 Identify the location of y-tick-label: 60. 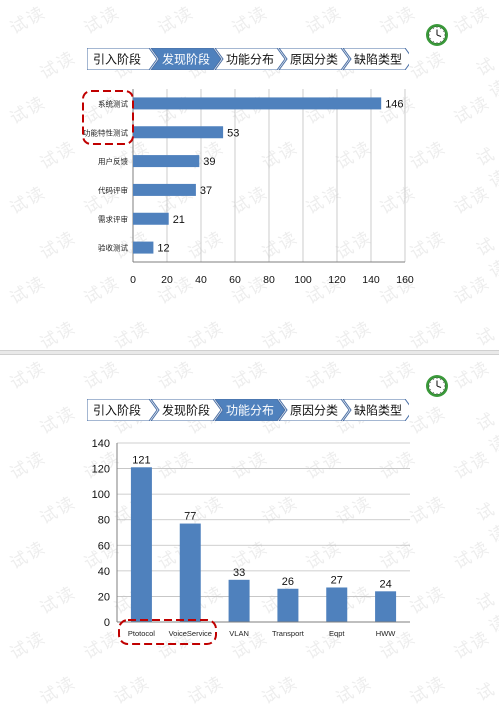
(104, 546).